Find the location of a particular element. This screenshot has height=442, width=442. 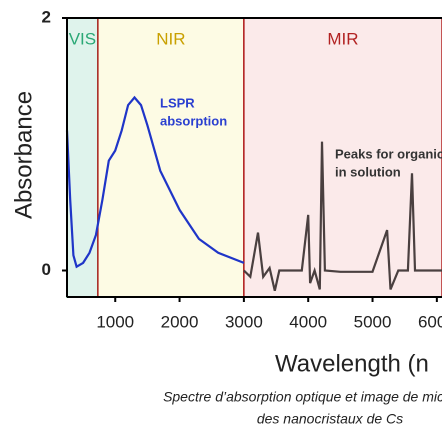

region-label: VIS is located at coordinates (82, 38).